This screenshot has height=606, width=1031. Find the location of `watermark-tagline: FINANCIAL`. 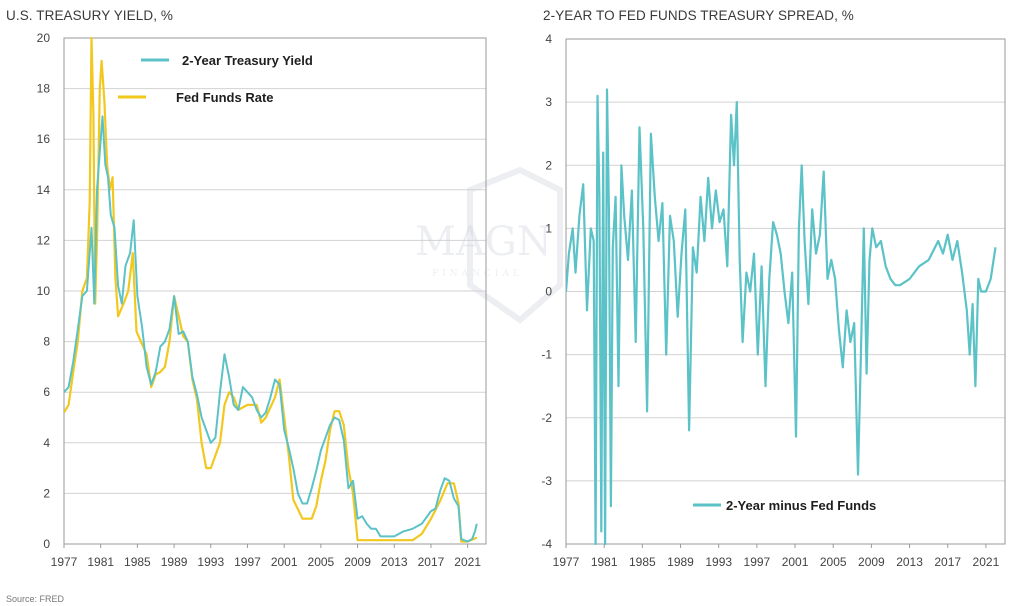

watermark-tagline: FINANCIAL is located at coordinates (477, 274).